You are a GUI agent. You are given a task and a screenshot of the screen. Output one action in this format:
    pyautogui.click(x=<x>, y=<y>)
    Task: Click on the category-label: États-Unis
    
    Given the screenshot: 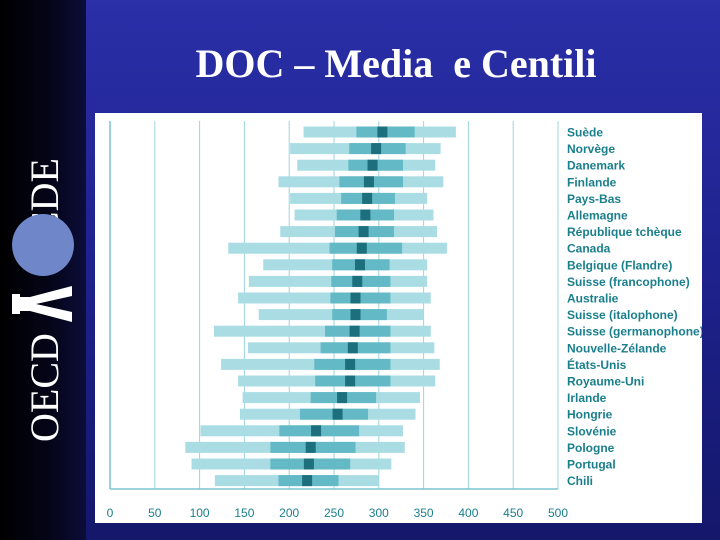 What is the action you would take?
    pyautogui.click(x=597, y=364)
    